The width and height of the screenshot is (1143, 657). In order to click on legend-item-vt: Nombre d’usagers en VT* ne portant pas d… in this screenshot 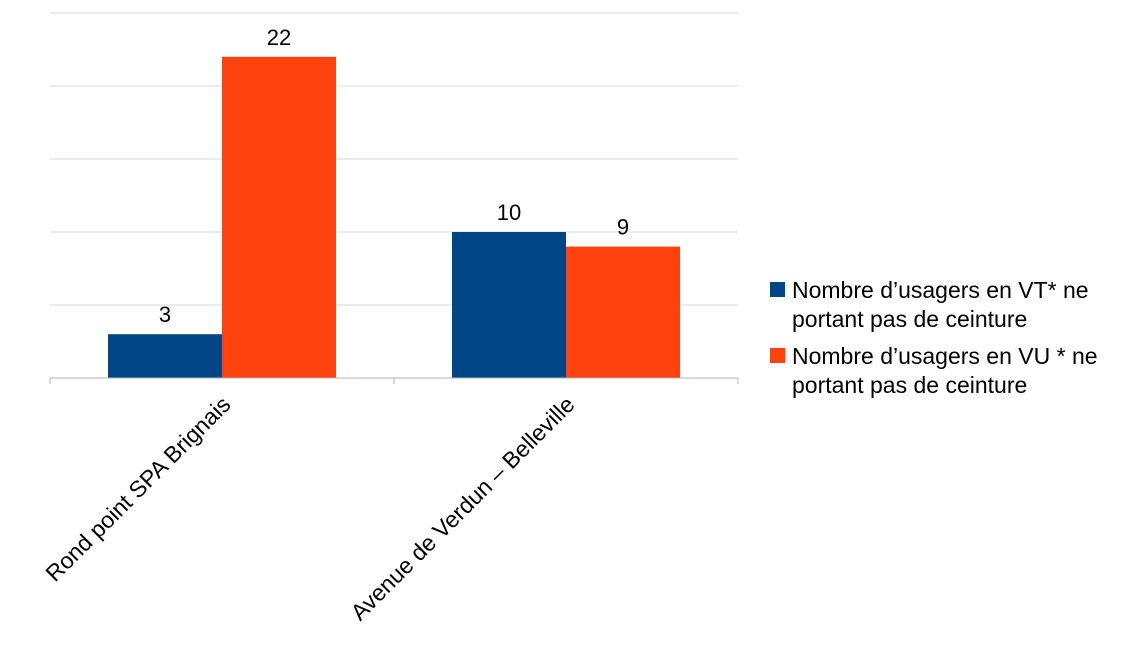, I will do `click(955, 305)`.